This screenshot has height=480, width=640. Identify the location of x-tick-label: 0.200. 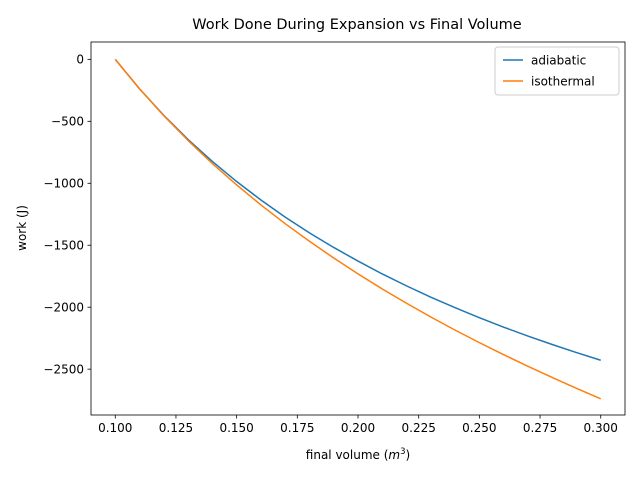
(358, 428).